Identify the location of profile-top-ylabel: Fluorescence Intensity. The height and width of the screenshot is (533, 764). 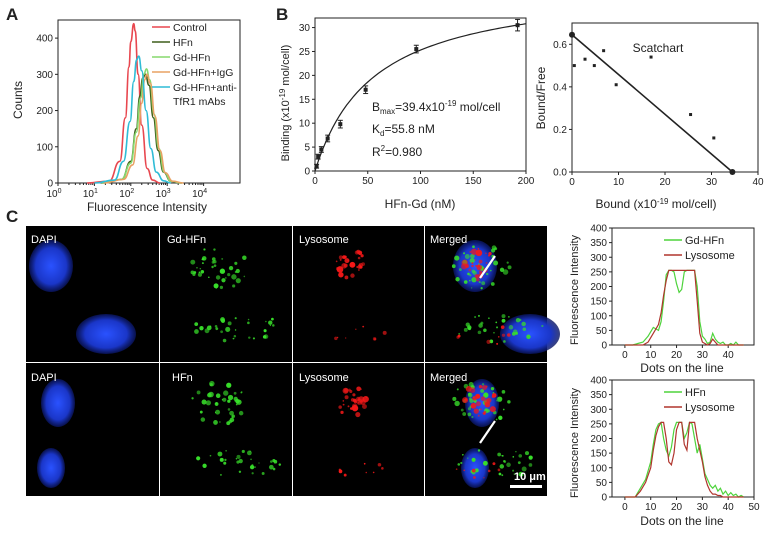
(575, 289).